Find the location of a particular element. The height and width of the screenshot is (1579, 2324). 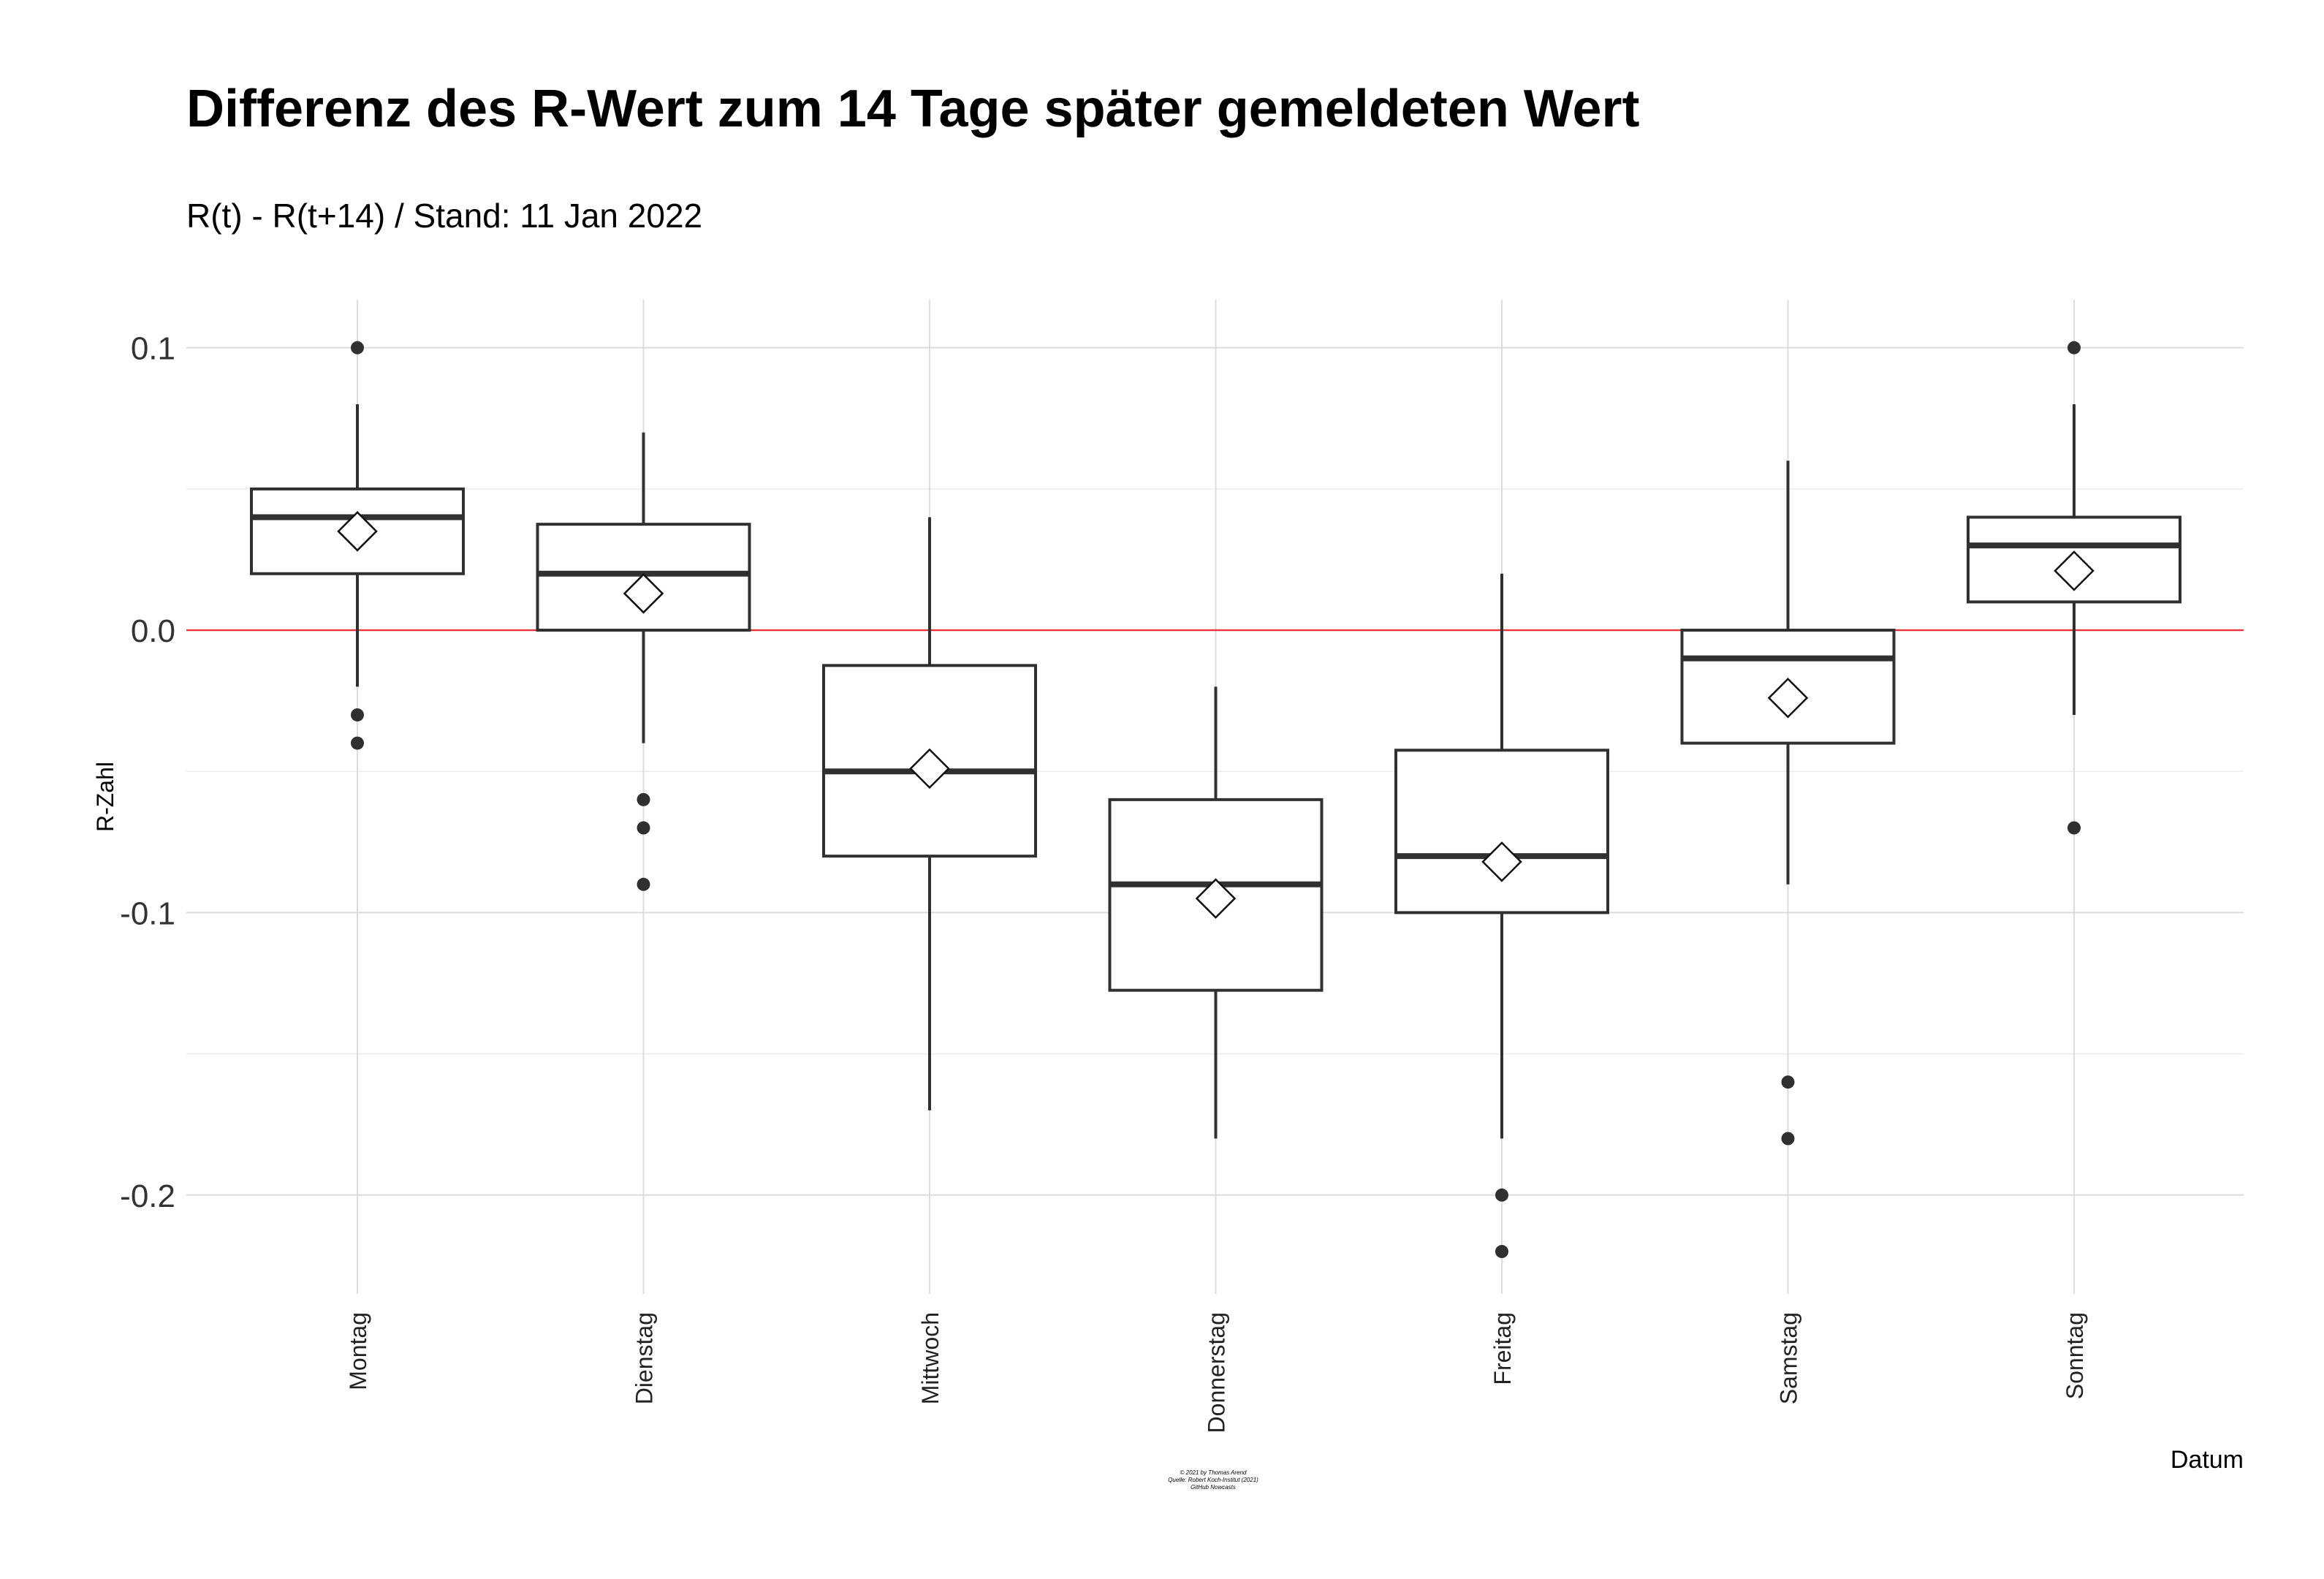

chart-subtitle: R(t) - R(t+14) / Stand: 11 Jan 2022 is located at coordinates (444, 216).